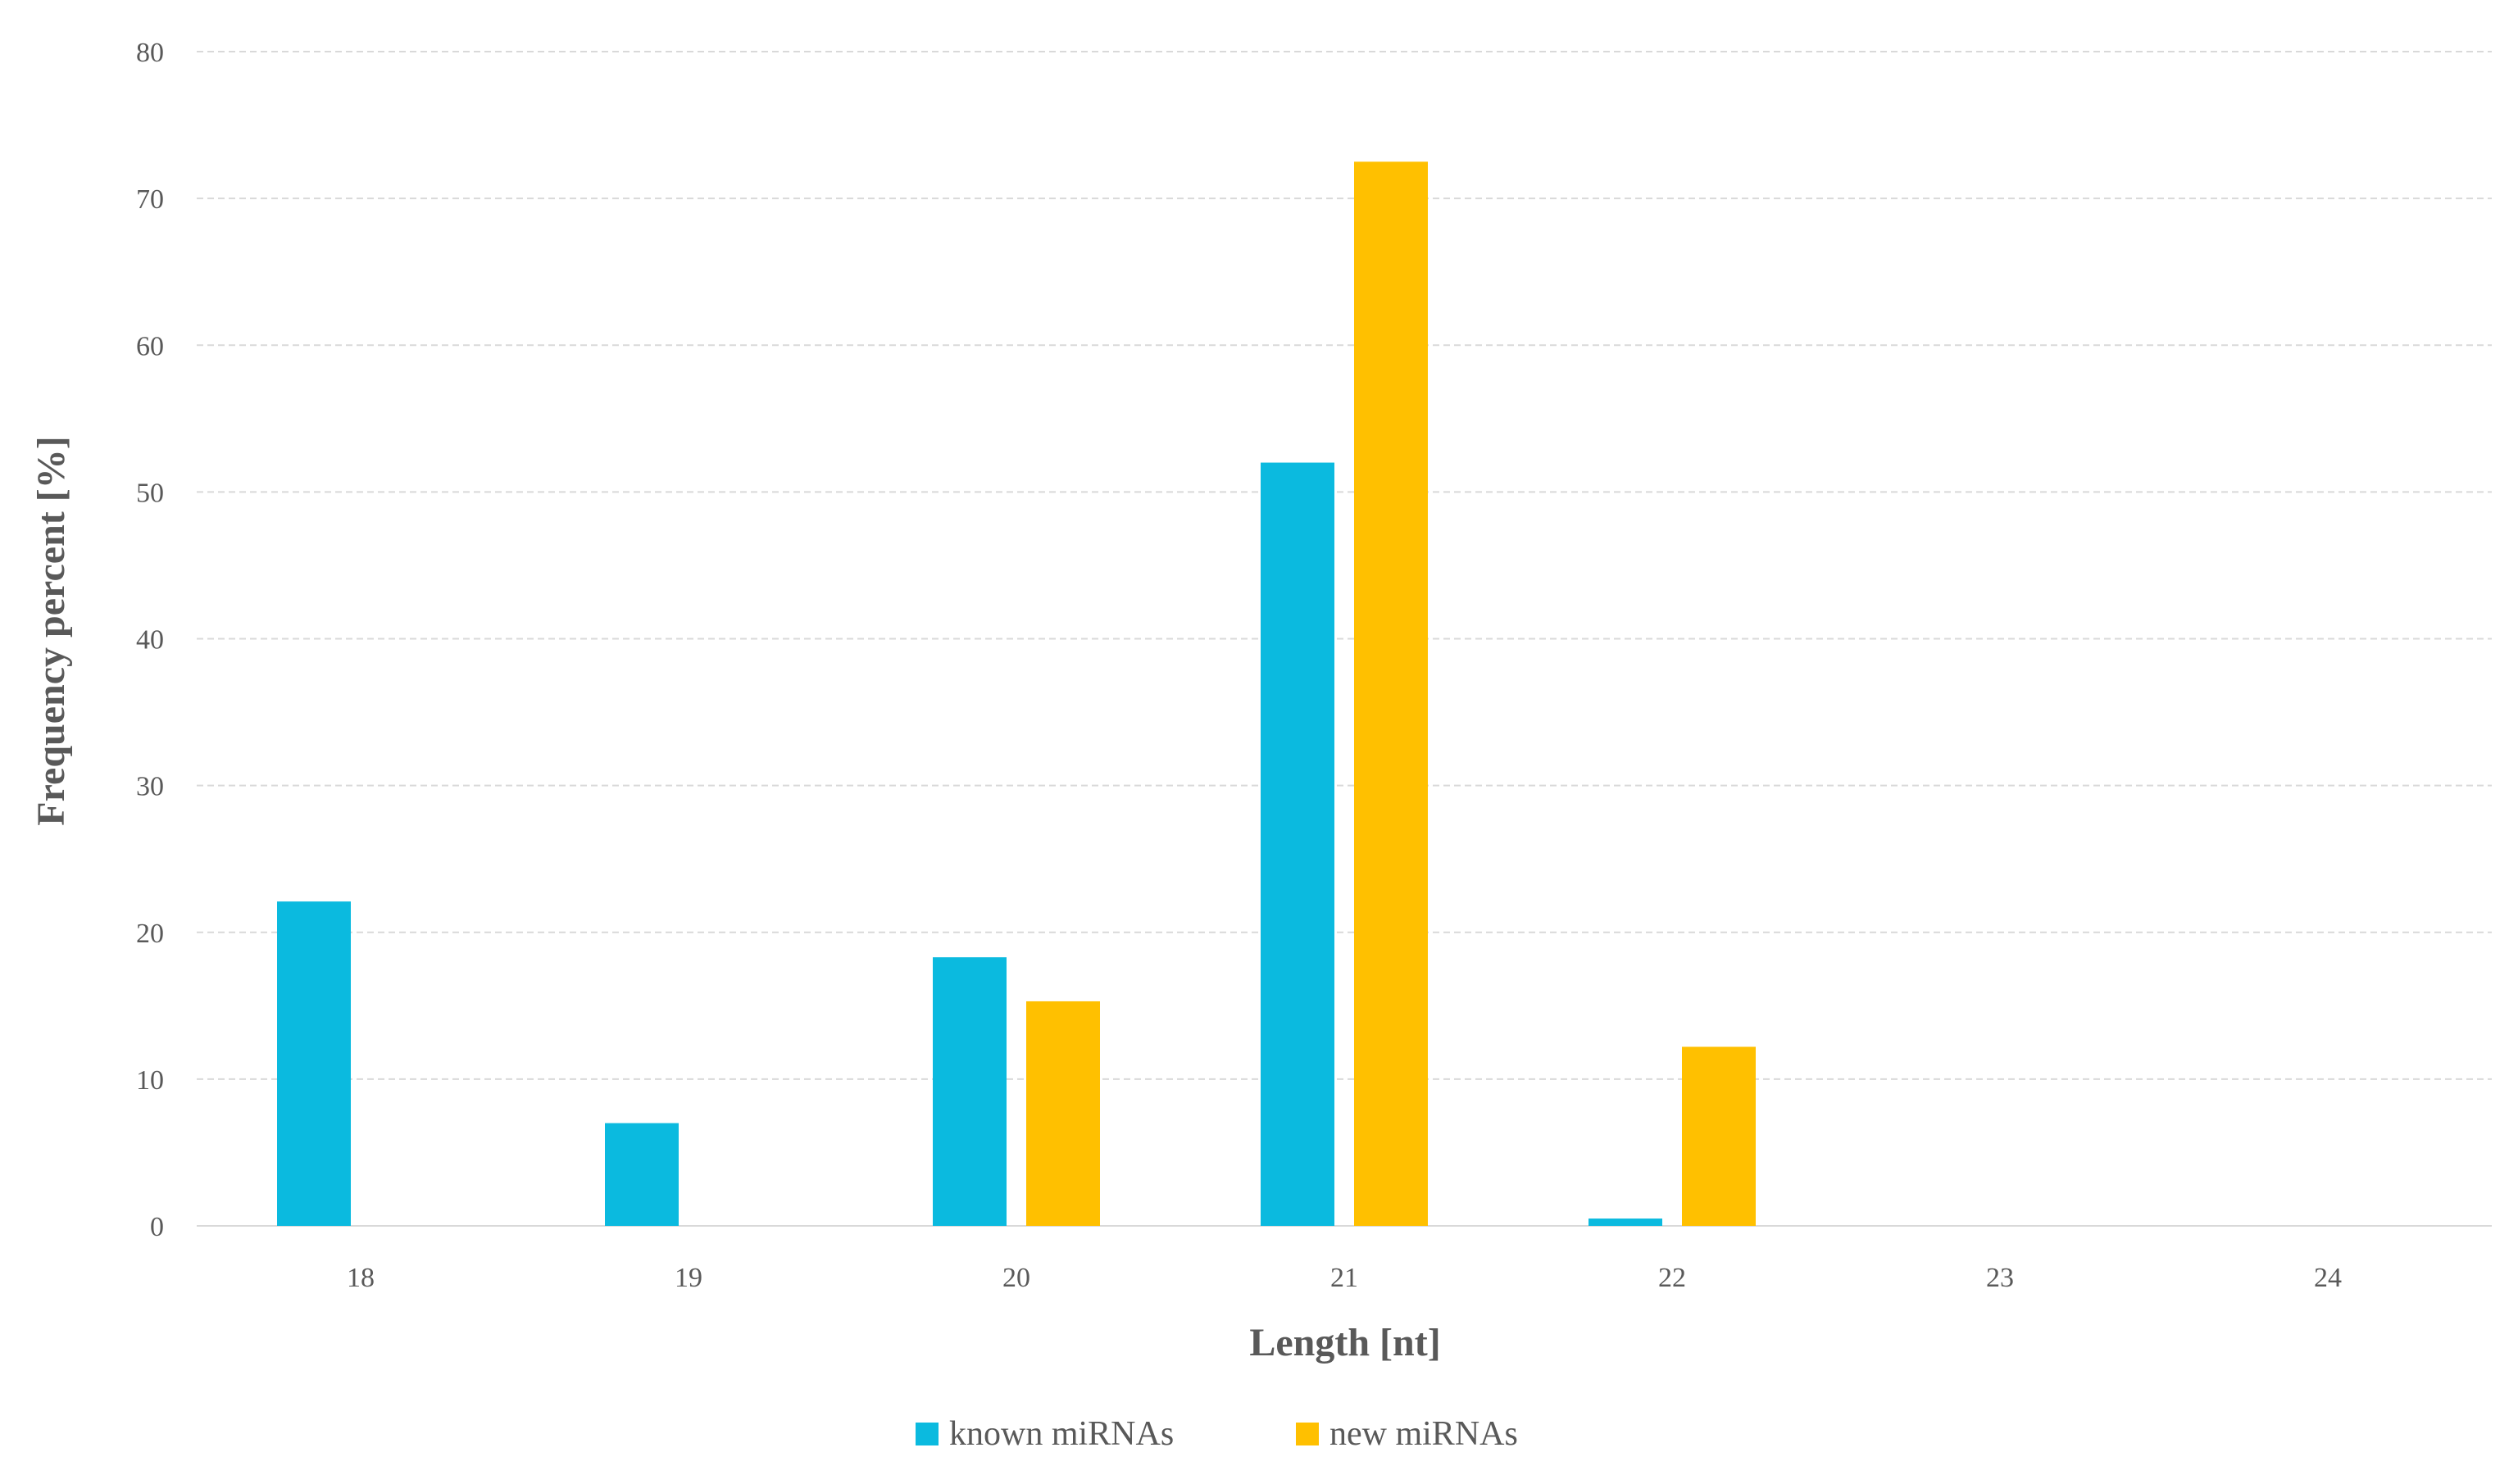  What do you see at coordinates (2000, 1278) in the screenshot?
I see `x-tick-label: 23` at bounding box center [2000, 1278].